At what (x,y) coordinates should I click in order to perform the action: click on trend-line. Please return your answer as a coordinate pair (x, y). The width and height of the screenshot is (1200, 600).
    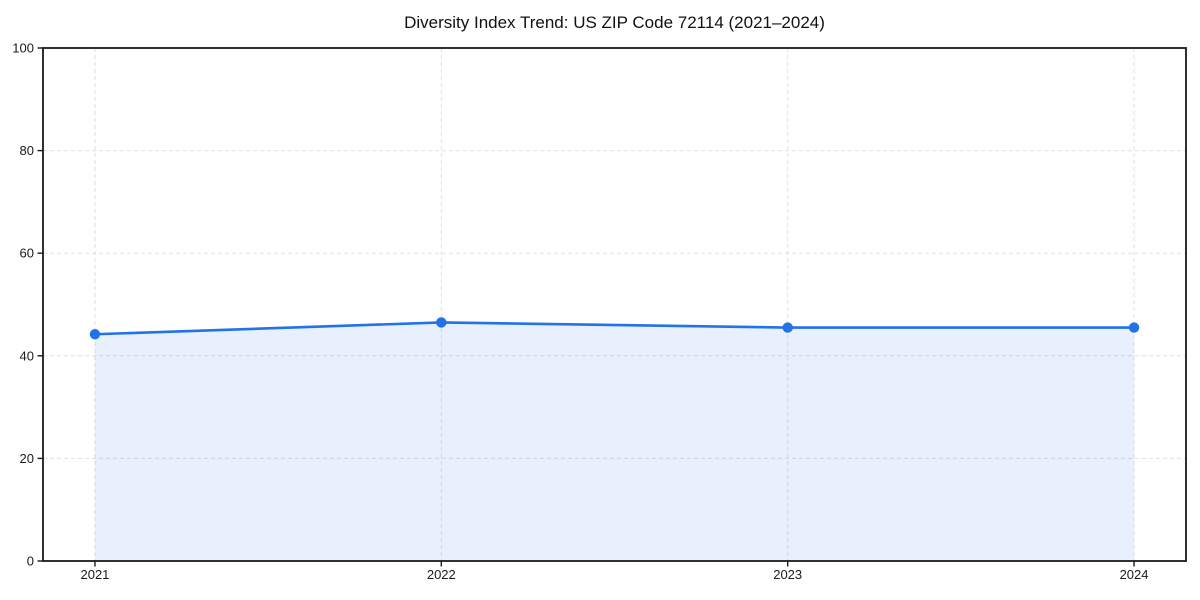
    Looking at the image, I should click on (614, 328).